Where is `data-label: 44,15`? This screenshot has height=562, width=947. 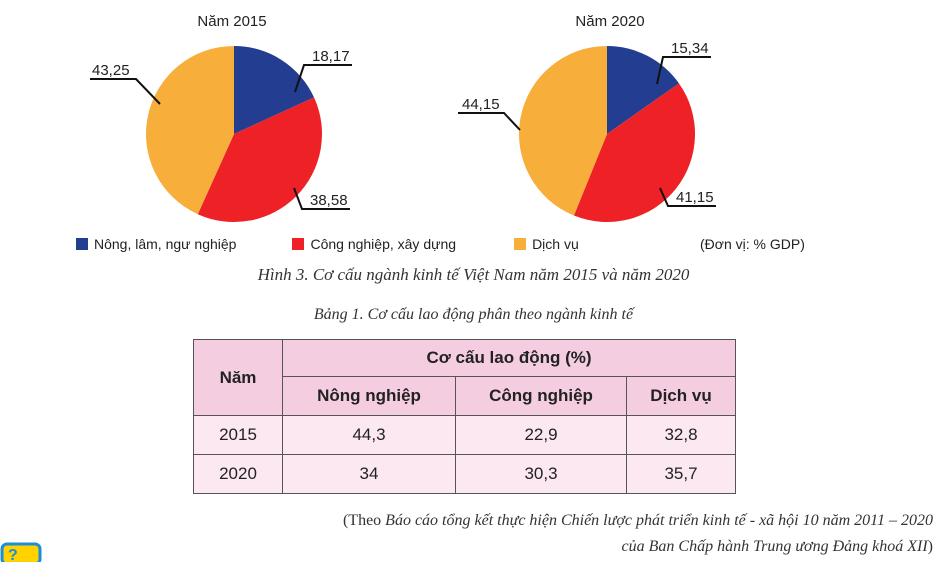
data-label: 44,15 is located at coordinates (481, 104).